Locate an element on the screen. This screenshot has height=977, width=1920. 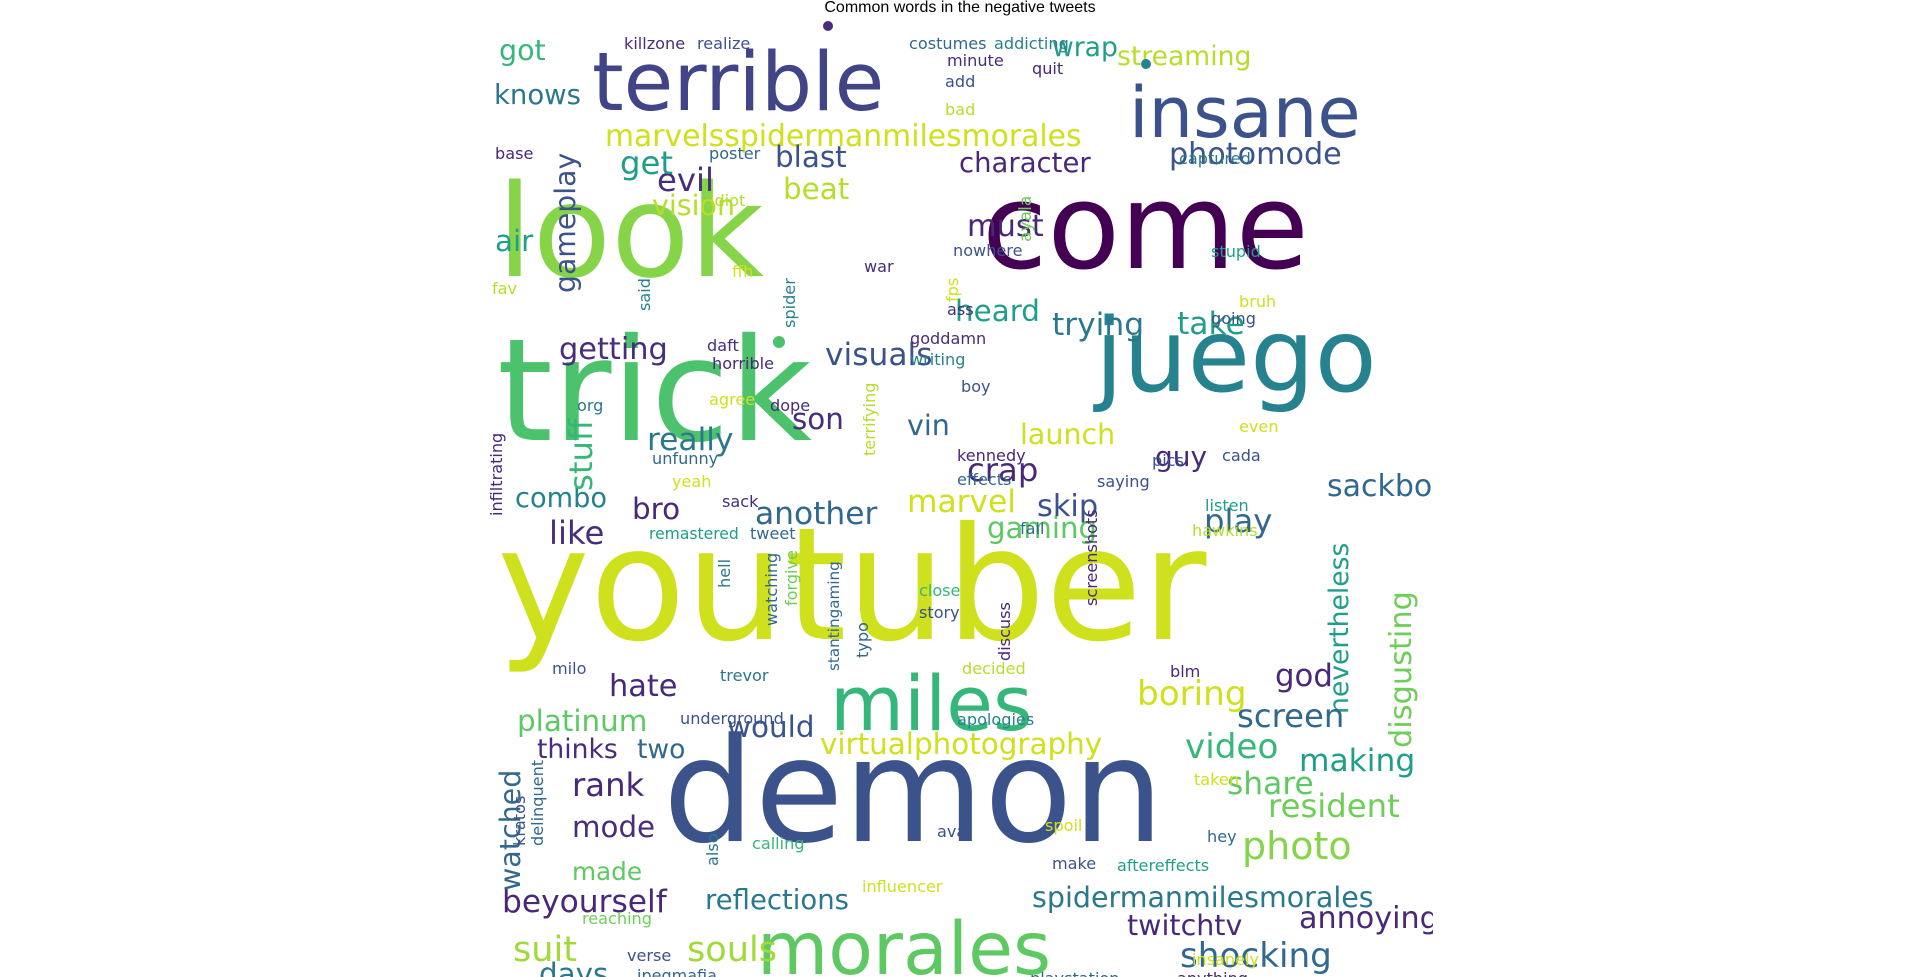
cloud-word-playstation: playstation is located at coordinates (1074, 974).